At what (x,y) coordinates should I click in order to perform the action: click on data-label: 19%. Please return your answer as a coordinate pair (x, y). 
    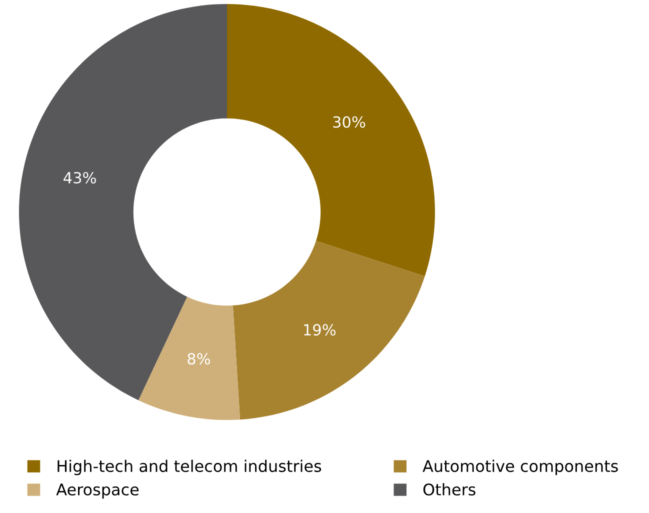
    Looking at the image, I should click on (320, 330).